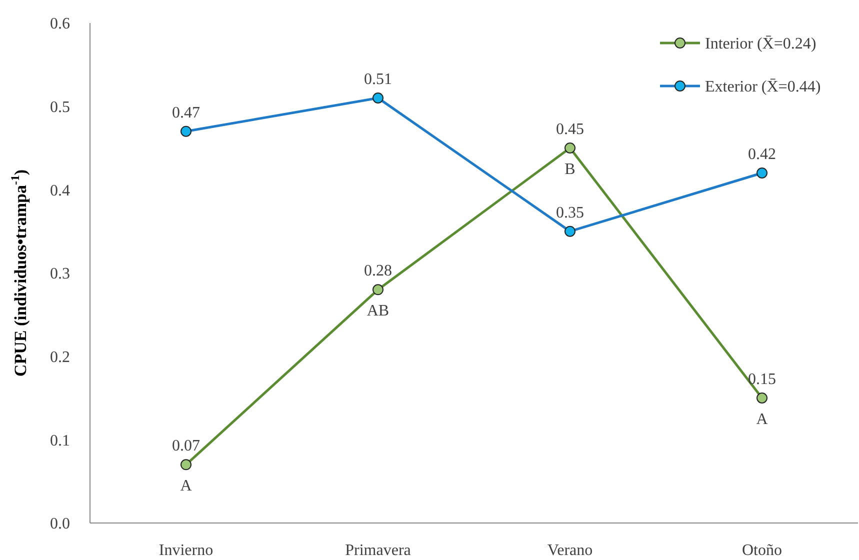 The image size is (859, 560). I want to click on data-label: 0.42, so click(762, 154).